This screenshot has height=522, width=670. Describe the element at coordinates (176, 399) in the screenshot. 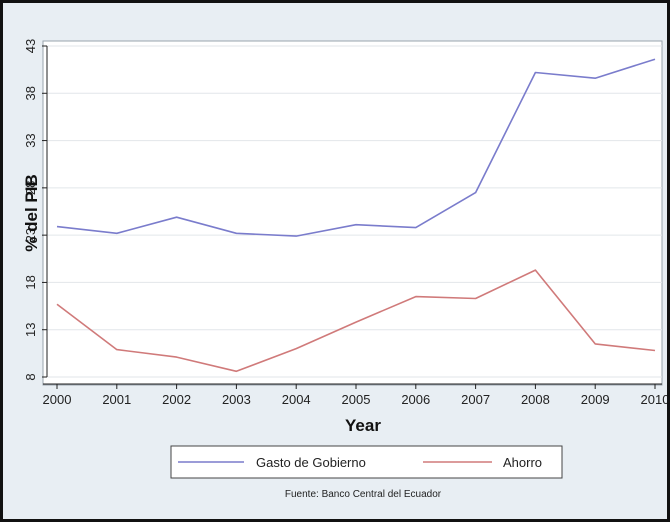

I see `x-tick-label: 2002` at that location.